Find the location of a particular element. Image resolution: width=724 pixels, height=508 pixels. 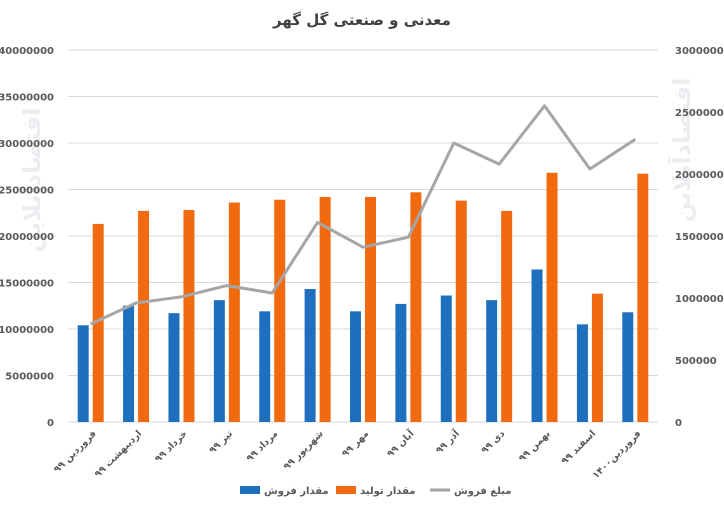

x-tick-label: مهر ۹۹ is located at coordinates (355, 443).